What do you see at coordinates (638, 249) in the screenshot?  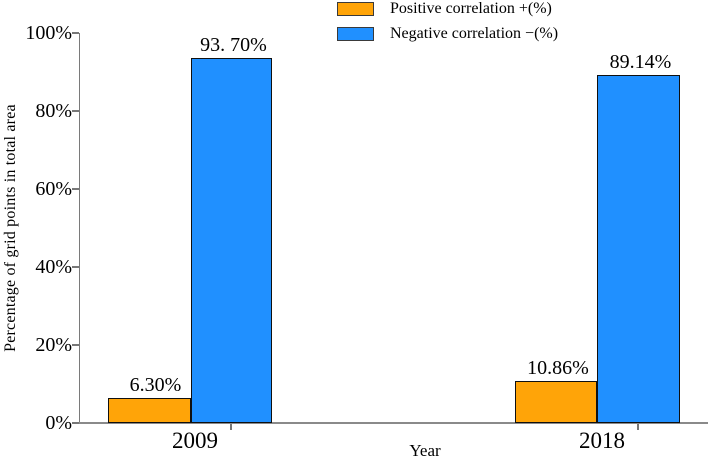 I see `bar-negative-2018` at bounding box center [638, 249].